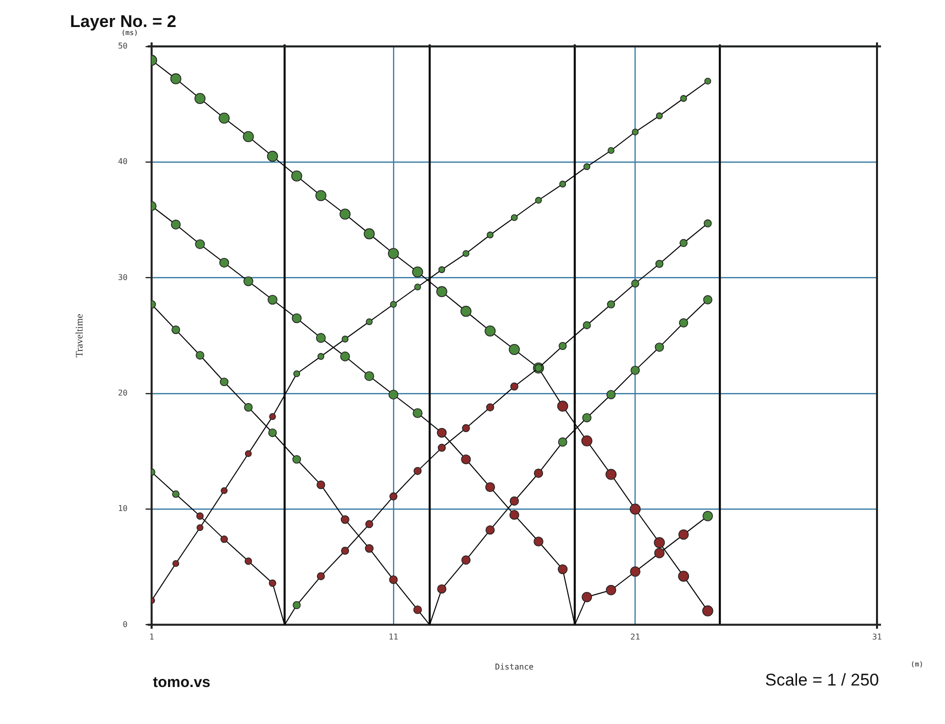 The width and height of the screenshot is (945, 724). What do you see at coordinates (877, 637) in the screenshot?
I see `x-tick-label: 31` at bounding box center [877, 637].